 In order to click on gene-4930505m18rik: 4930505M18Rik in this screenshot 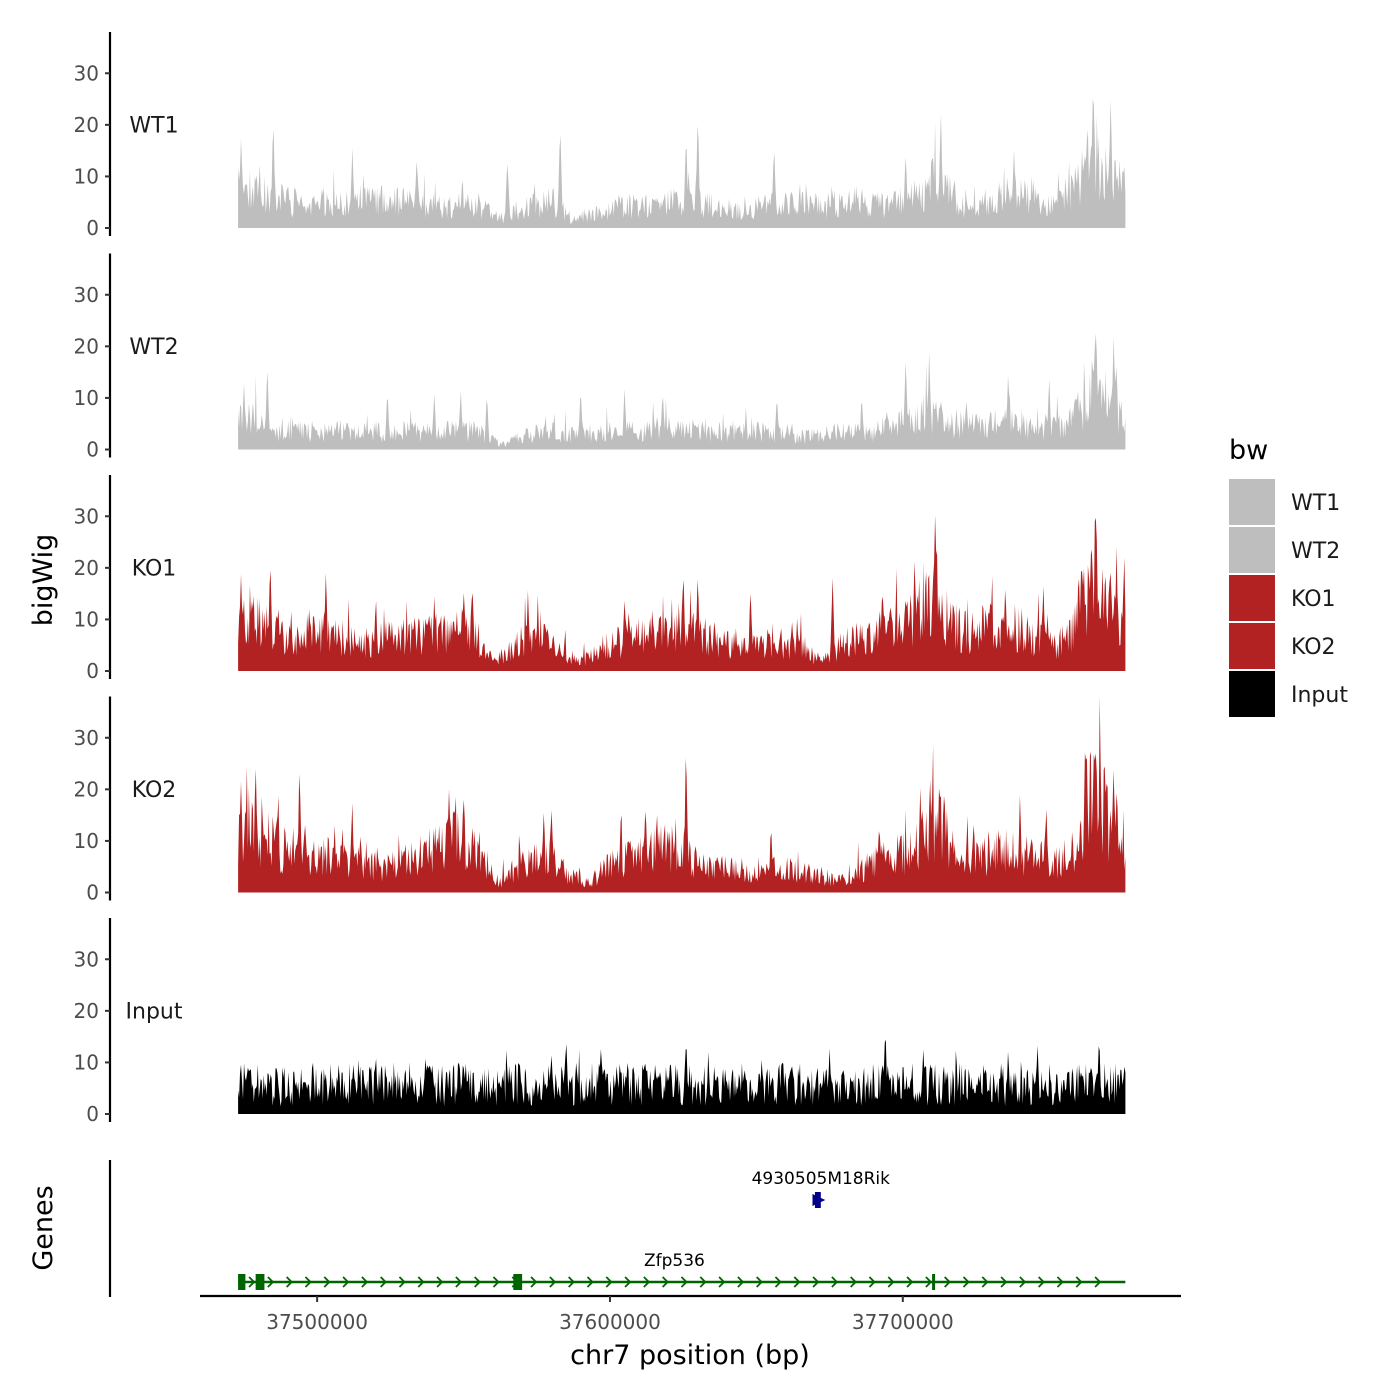, I will do `click(821, 1188)`.